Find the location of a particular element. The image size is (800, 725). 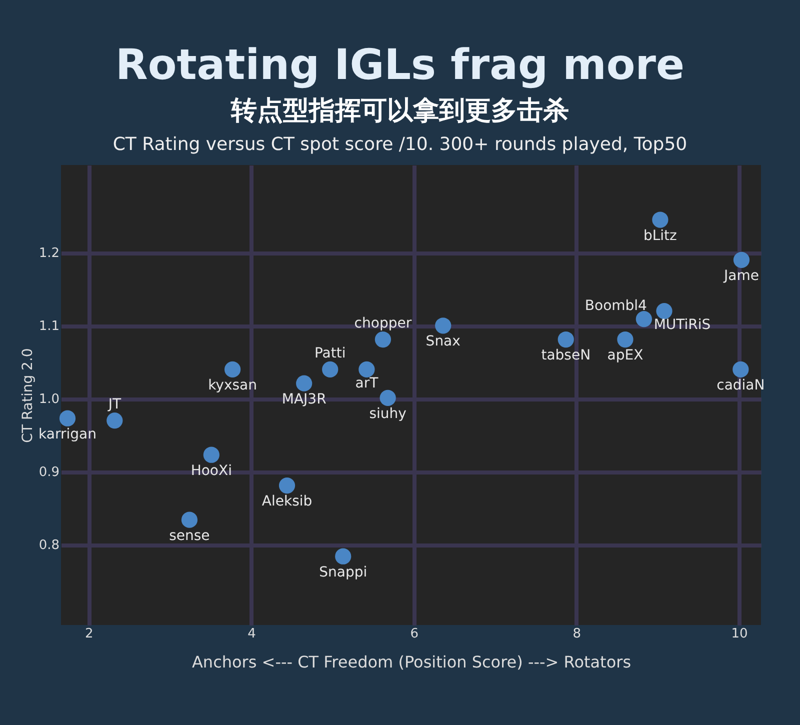

x-tick-label: 10 is located at coordinates (739, 634).